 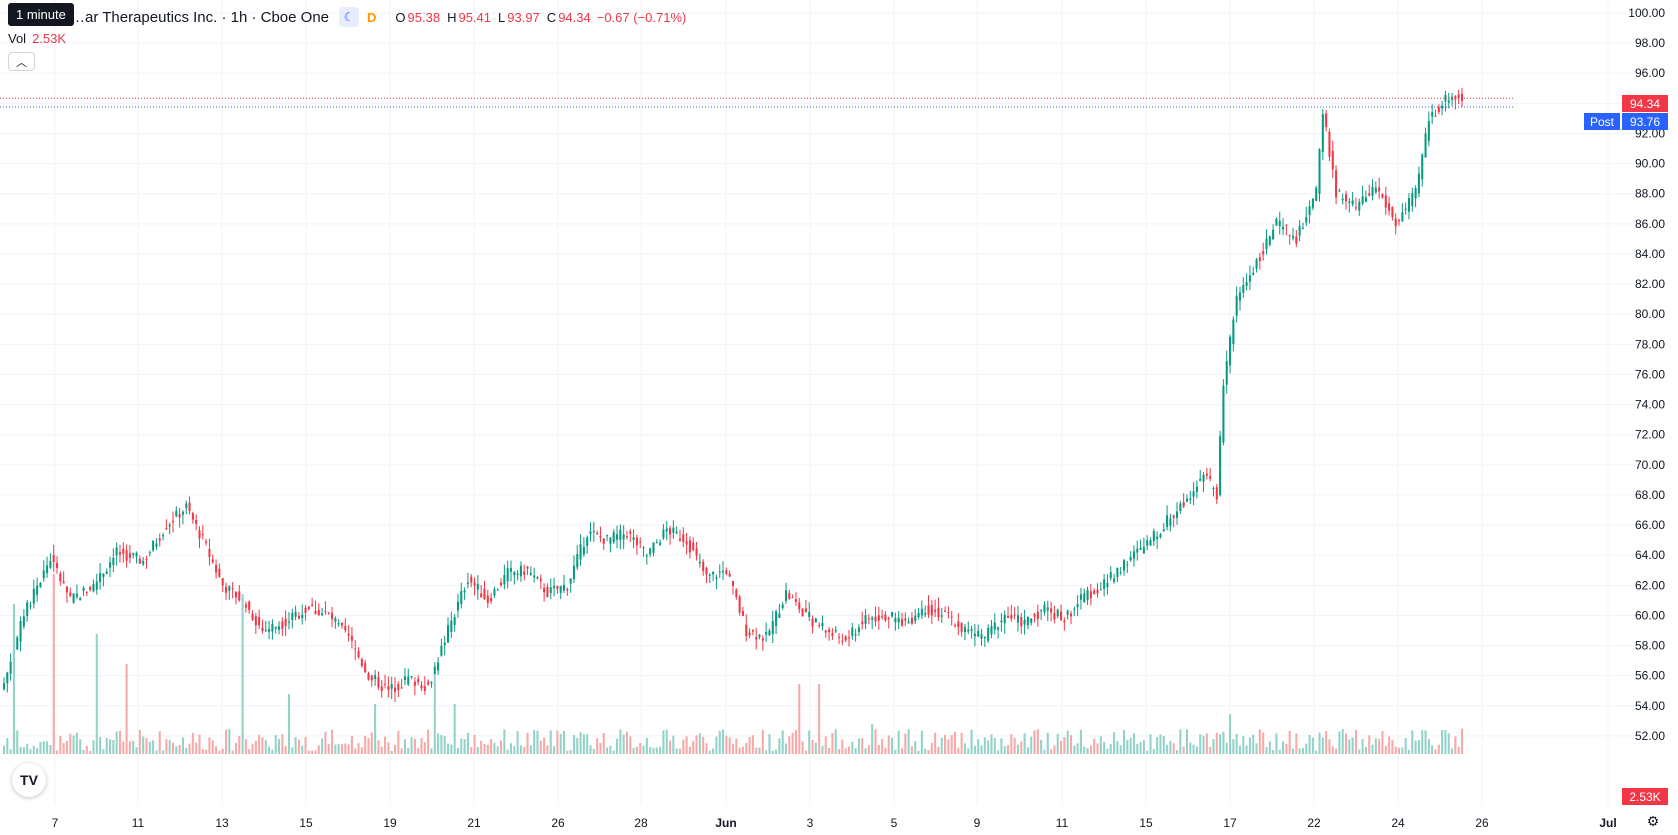 I want to click on chart-settings-button: ⚙, so click(x=1653, y=821).